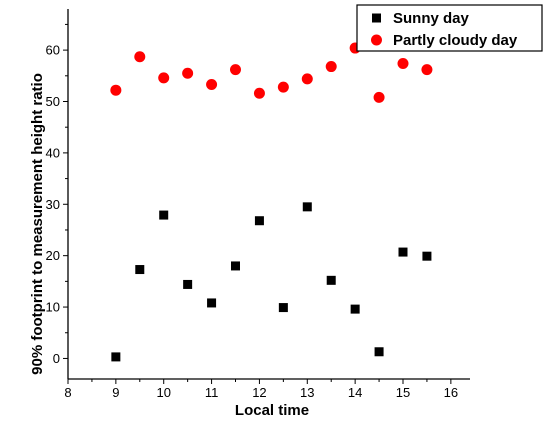  I want to click on x-tick-label: 9, so click(115, 392).